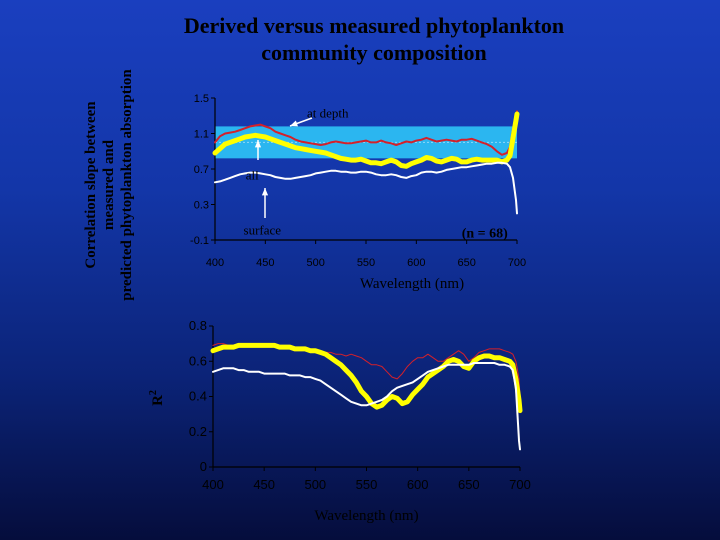 Image resolution: width=720 pixels, height=540 pixels. I want to click on top-y-tick-label: 1.1, so click(201, 135).